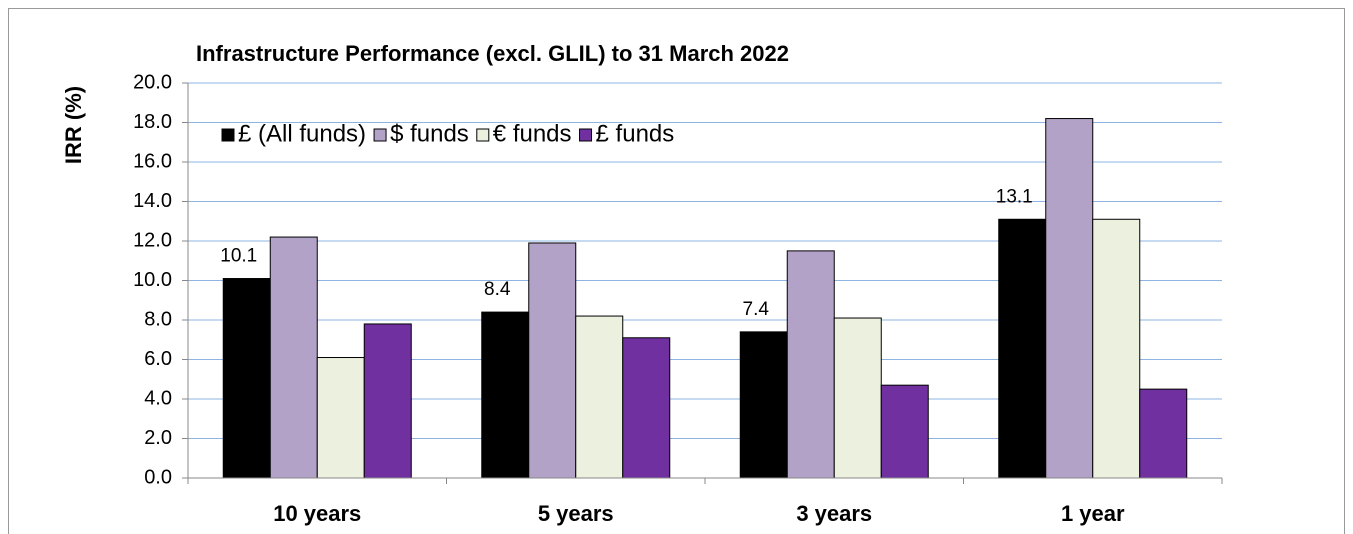 The image size is (1353, 534). Describe the element at coordinates (152, 201) in the screenshot. I see `y-tick-label: 14.0` at that location.